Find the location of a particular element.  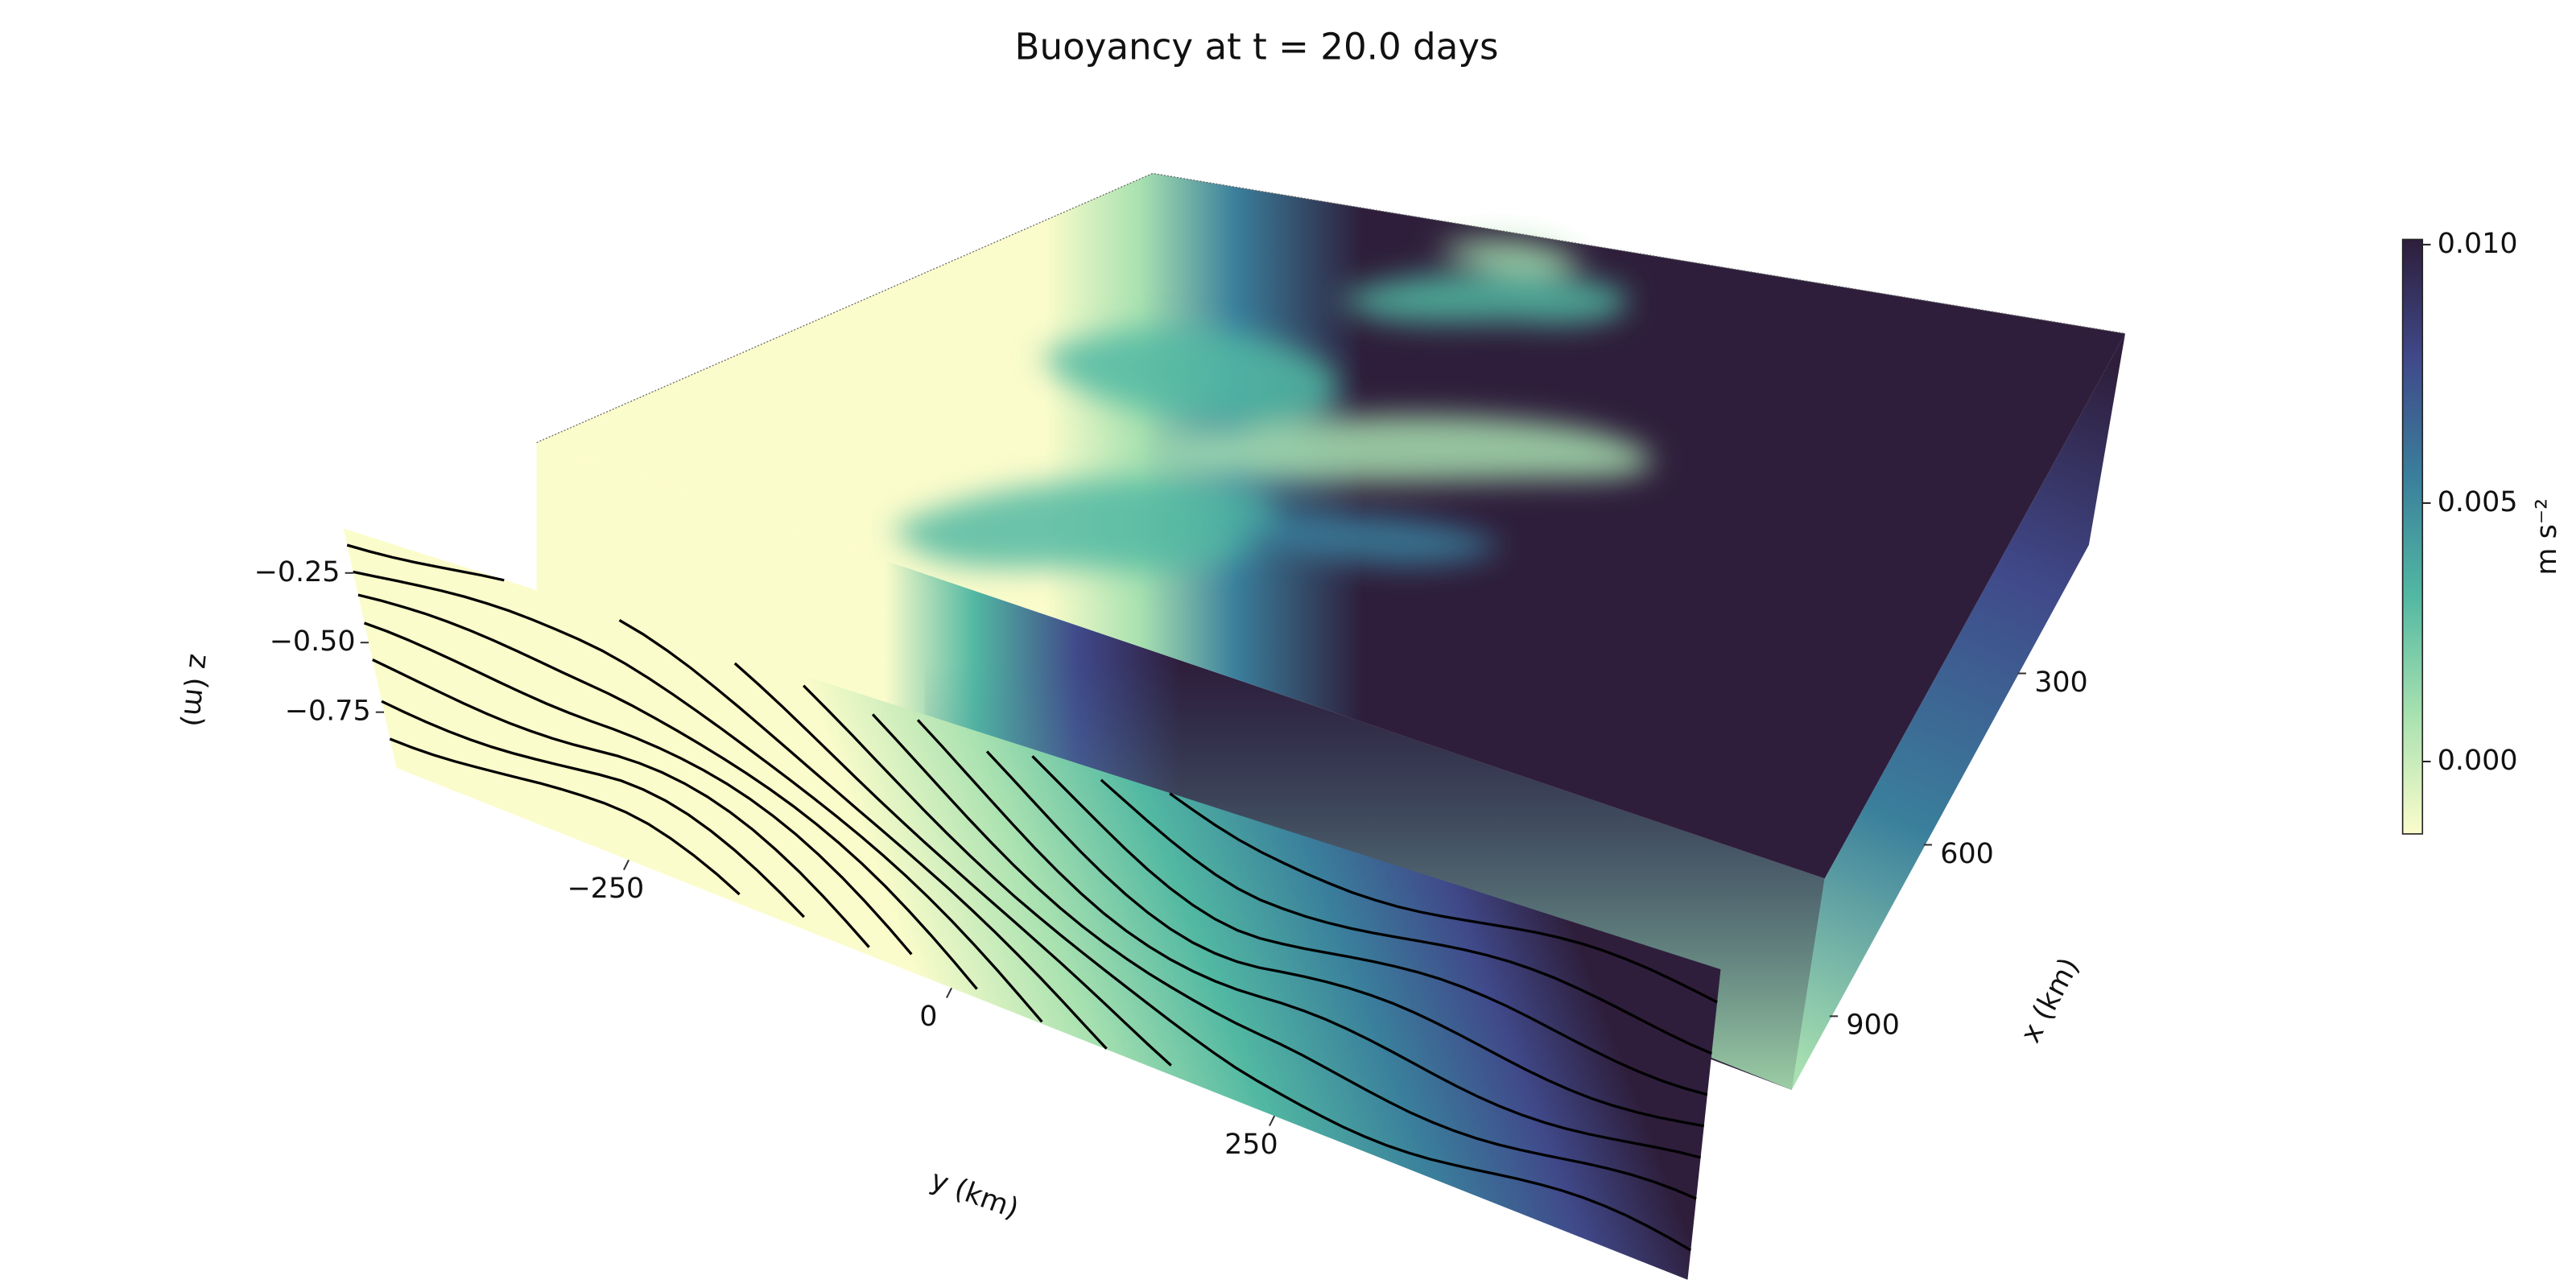

x-tick-label: 300 is located at coordinates (2061, 683).